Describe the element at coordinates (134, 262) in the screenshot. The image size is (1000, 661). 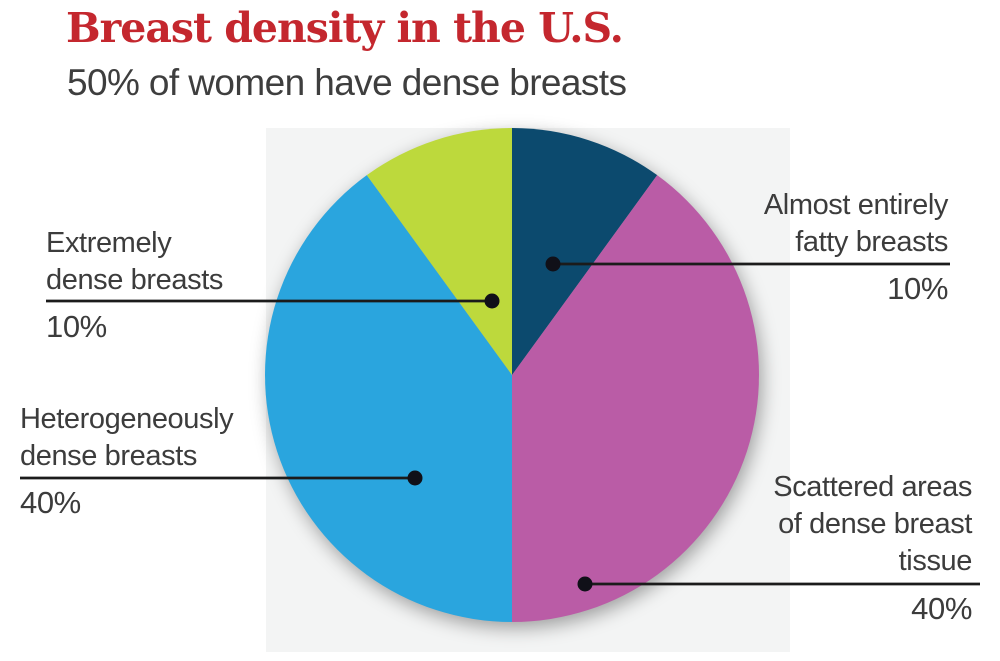
I see `callout-extremely-dense: Extremely dense breasts` at that location.